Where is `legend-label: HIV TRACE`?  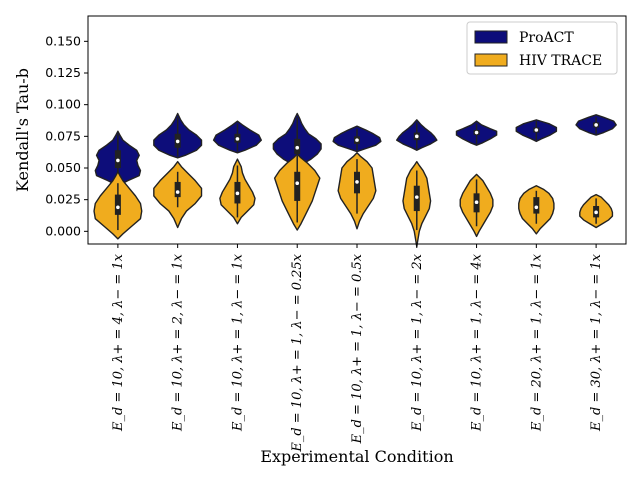
legend-label: HIV TRACE is located at coordinates (560, 61).